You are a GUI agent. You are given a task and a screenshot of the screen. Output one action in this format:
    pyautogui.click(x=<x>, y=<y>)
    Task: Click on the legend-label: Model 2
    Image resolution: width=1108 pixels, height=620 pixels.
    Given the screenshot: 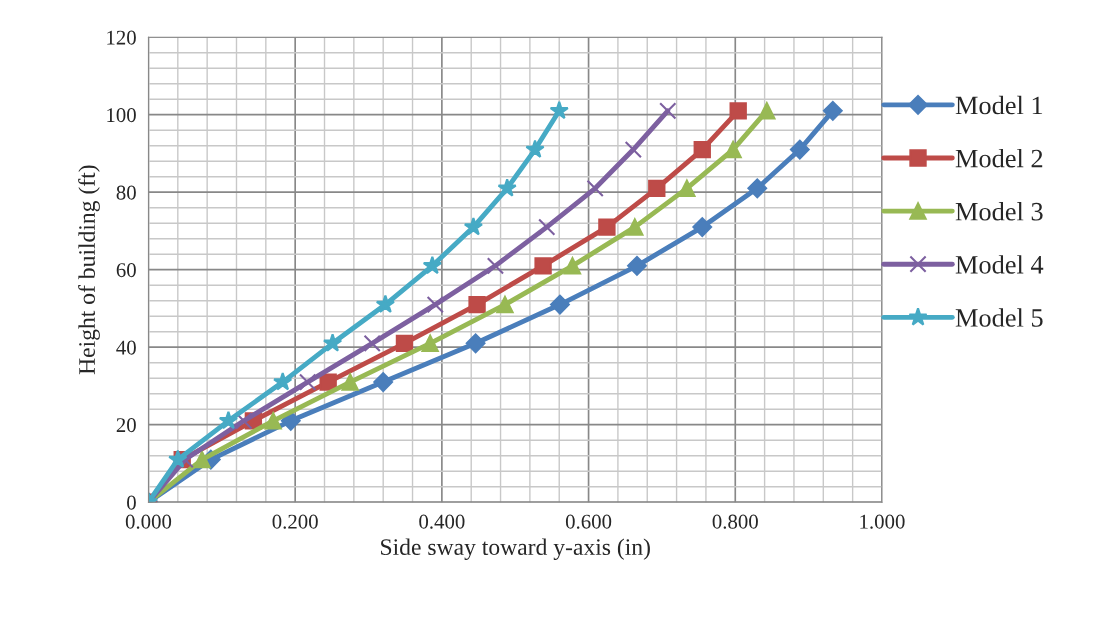 What is the action you would take?
    pyautogui.click(x=999, y=158)
    